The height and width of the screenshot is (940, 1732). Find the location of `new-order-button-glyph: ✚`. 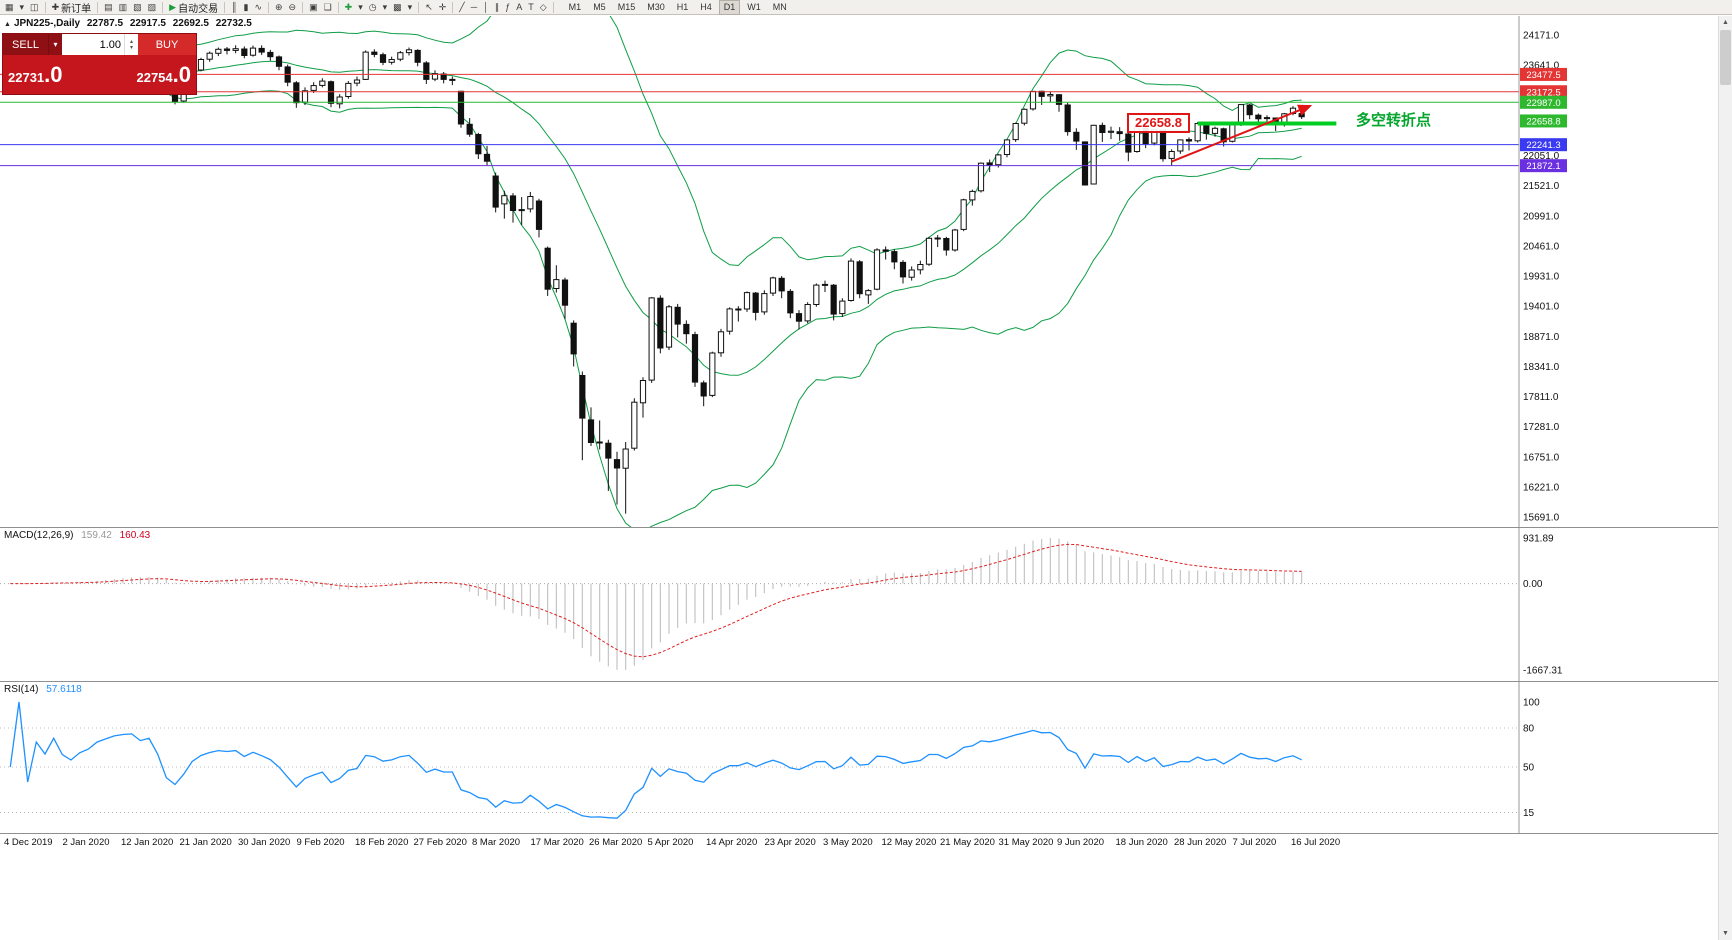

new-order-button-glyph: ✚ is located at coordinates (55, 6).